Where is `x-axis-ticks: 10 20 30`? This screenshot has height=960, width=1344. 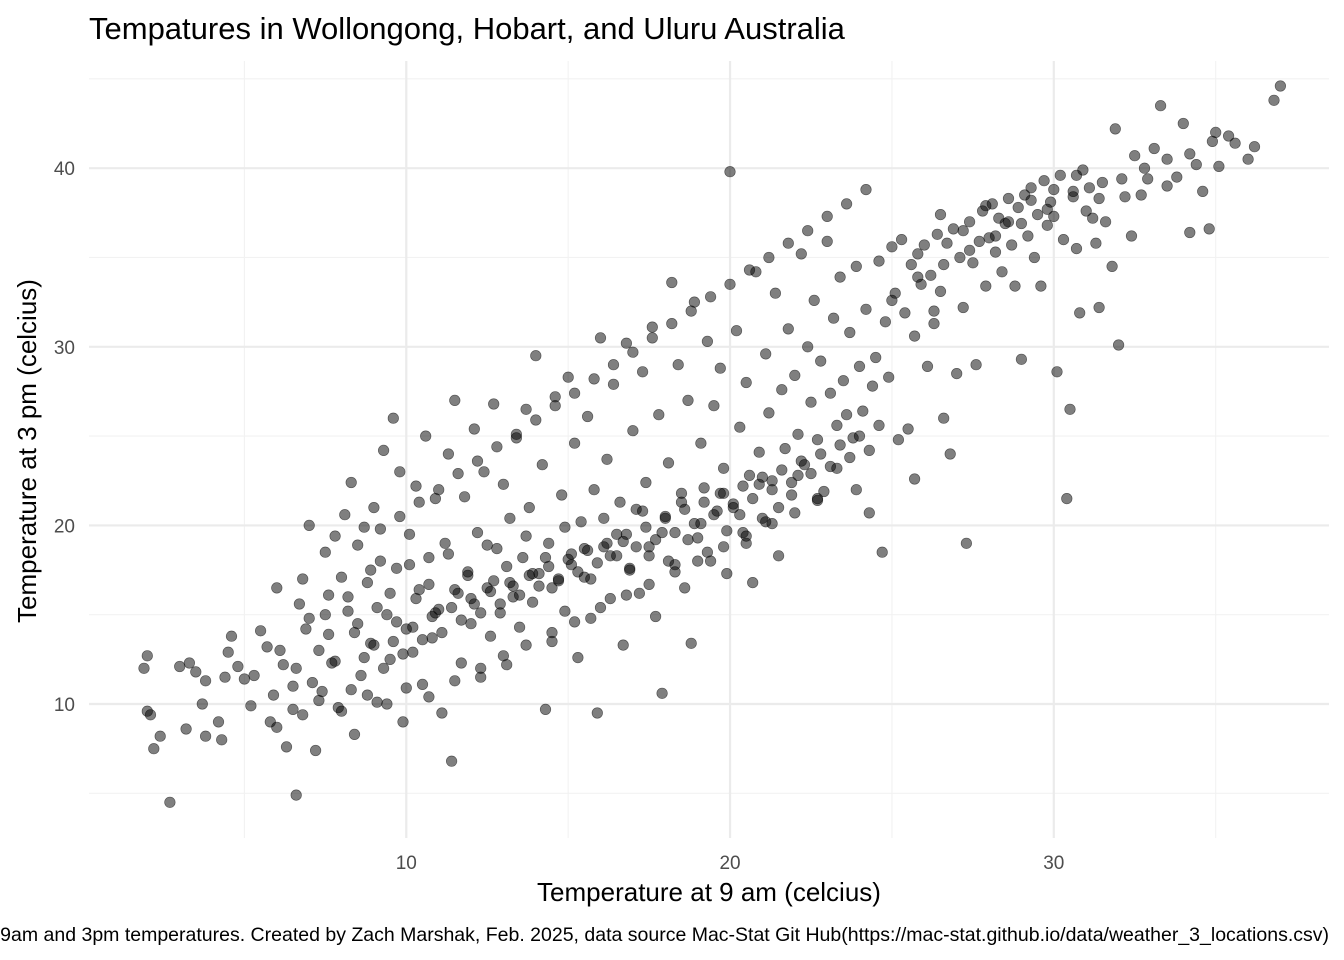
x-axis-ticks: 10 20 30 is located at coordinates (730, 863).